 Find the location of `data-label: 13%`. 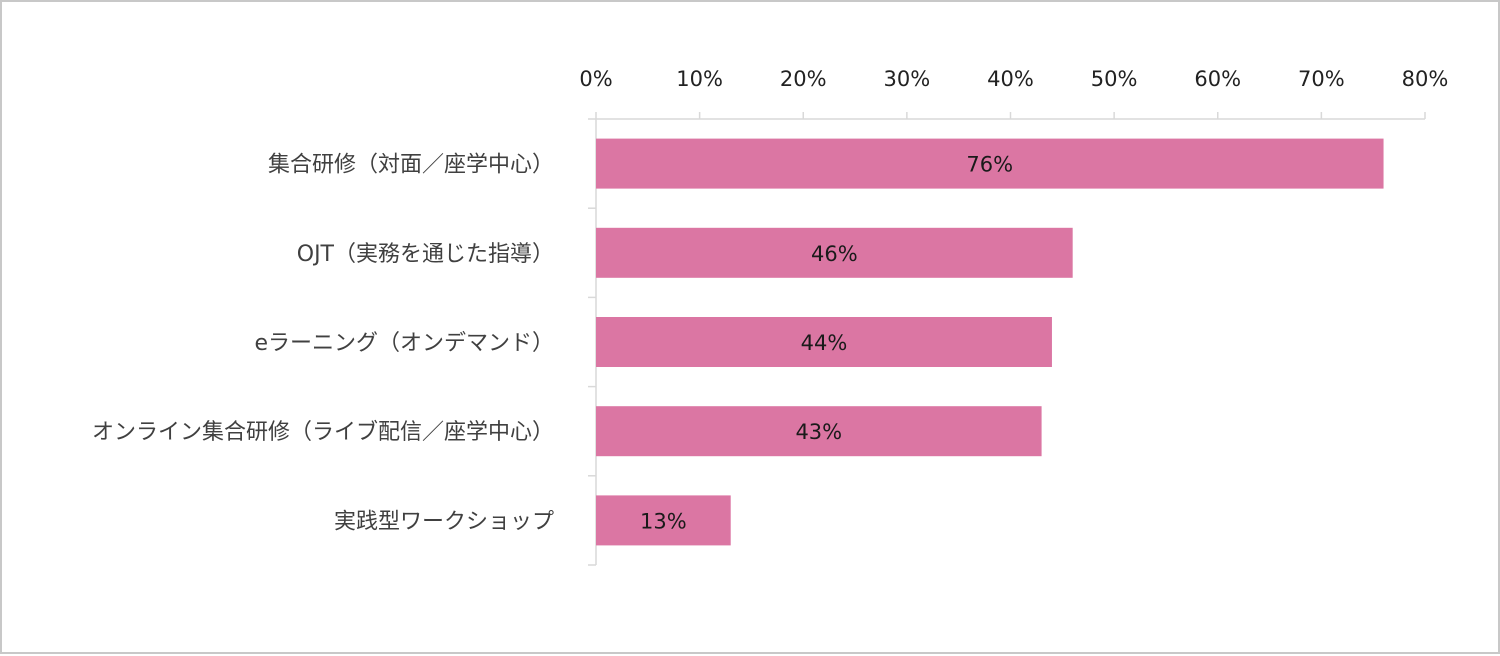

data-label: 13% is located at coordinates (663, 521).